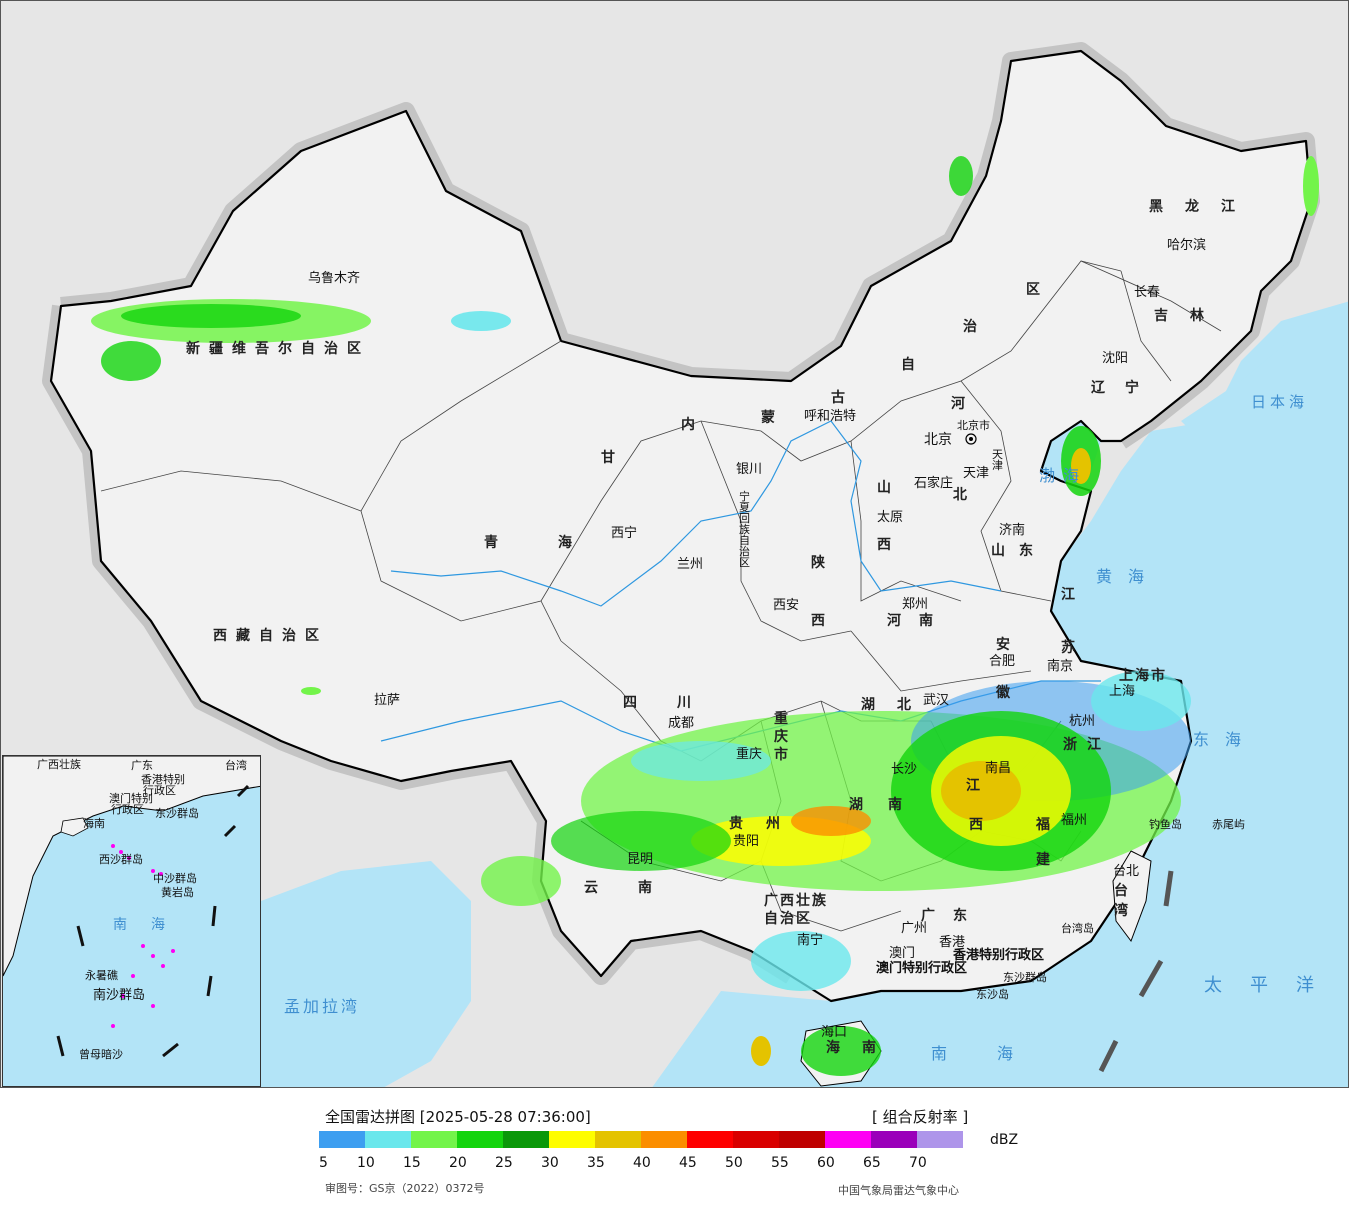  What do you see at coordinates (1228, 824) in the screenshot?
I see `island-label-chiwei: 赤尾屿` at bounding box center [1228, 824].